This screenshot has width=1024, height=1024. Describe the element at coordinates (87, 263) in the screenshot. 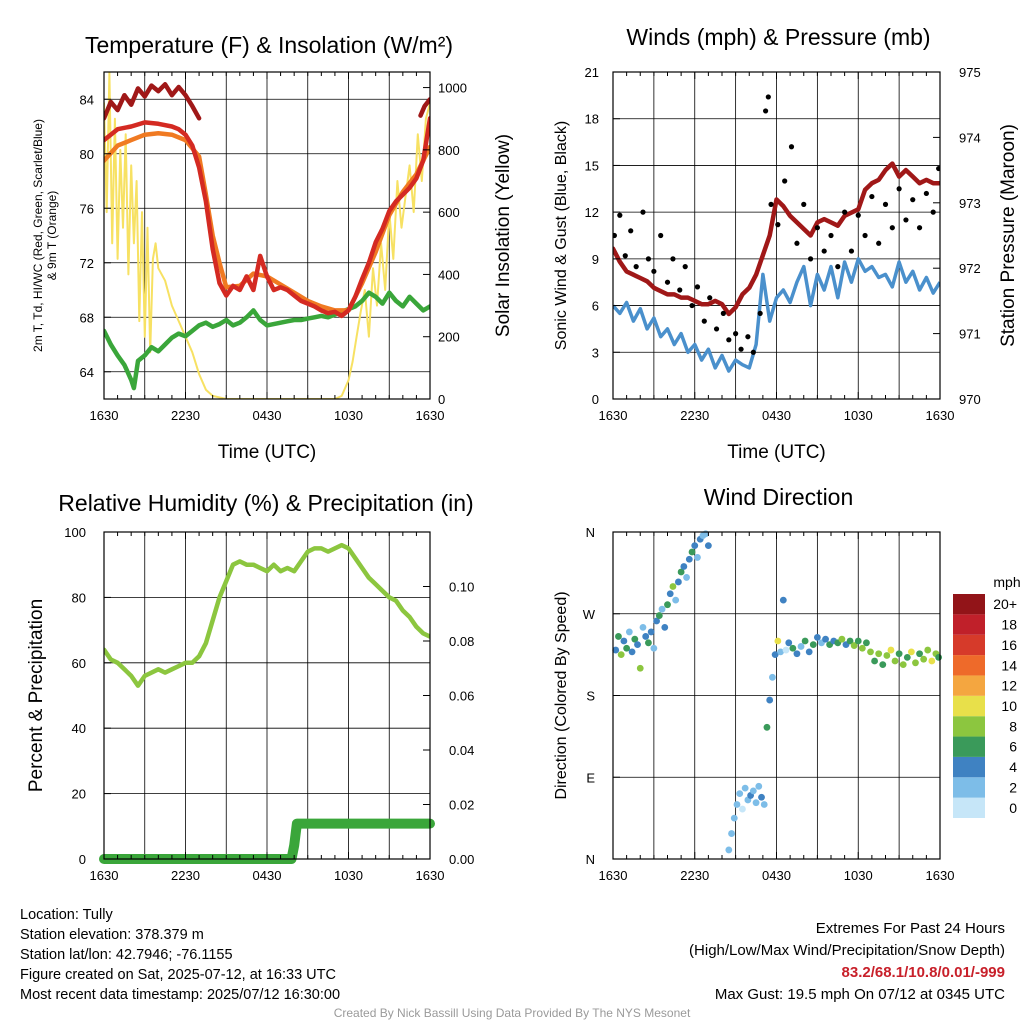

I see `y-tick-label: 72` at that location.